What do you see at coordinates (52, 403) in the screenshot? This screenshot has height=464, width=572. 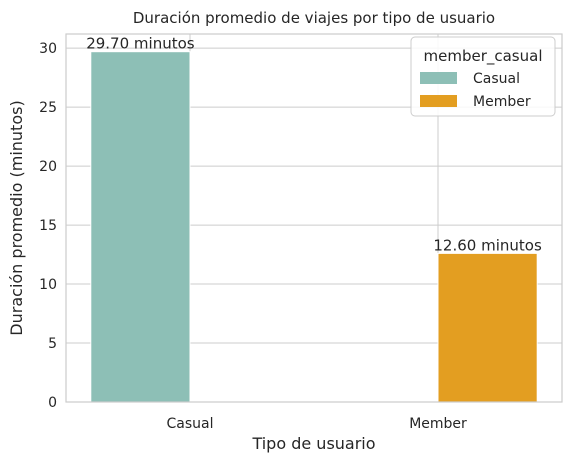 I see `y-tick-label: 0` at bounding box center [52, 403].